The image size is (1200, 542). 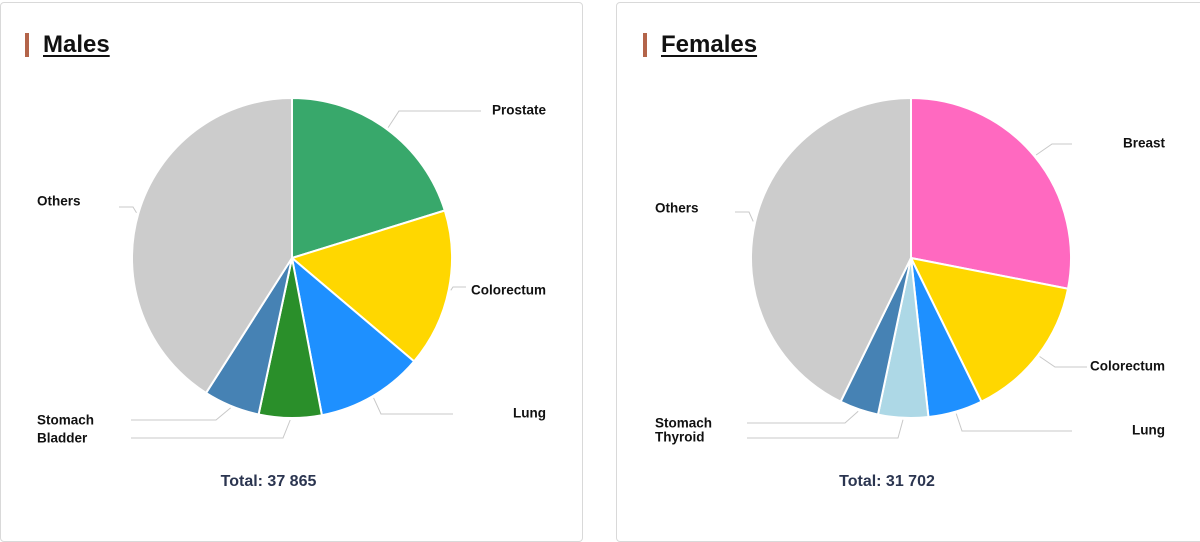 I want to click on males-leader-others, so click(x=128, y=209).